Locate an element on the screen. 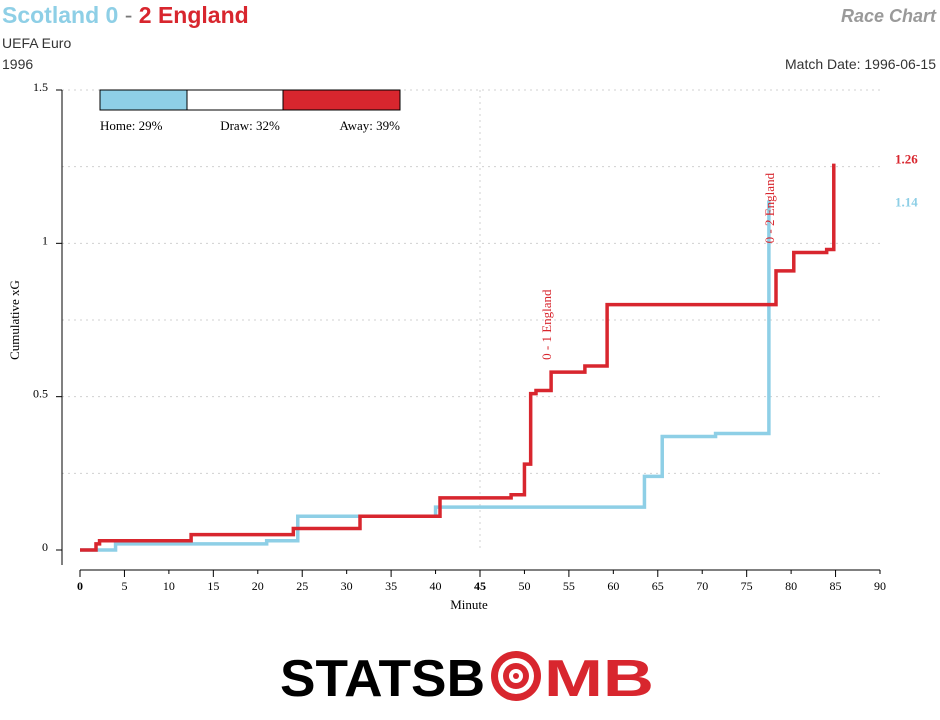 This screenshot has width=940, height=720. match-title: Scotland 0 - 2 England is located at coordinates (125, 15).